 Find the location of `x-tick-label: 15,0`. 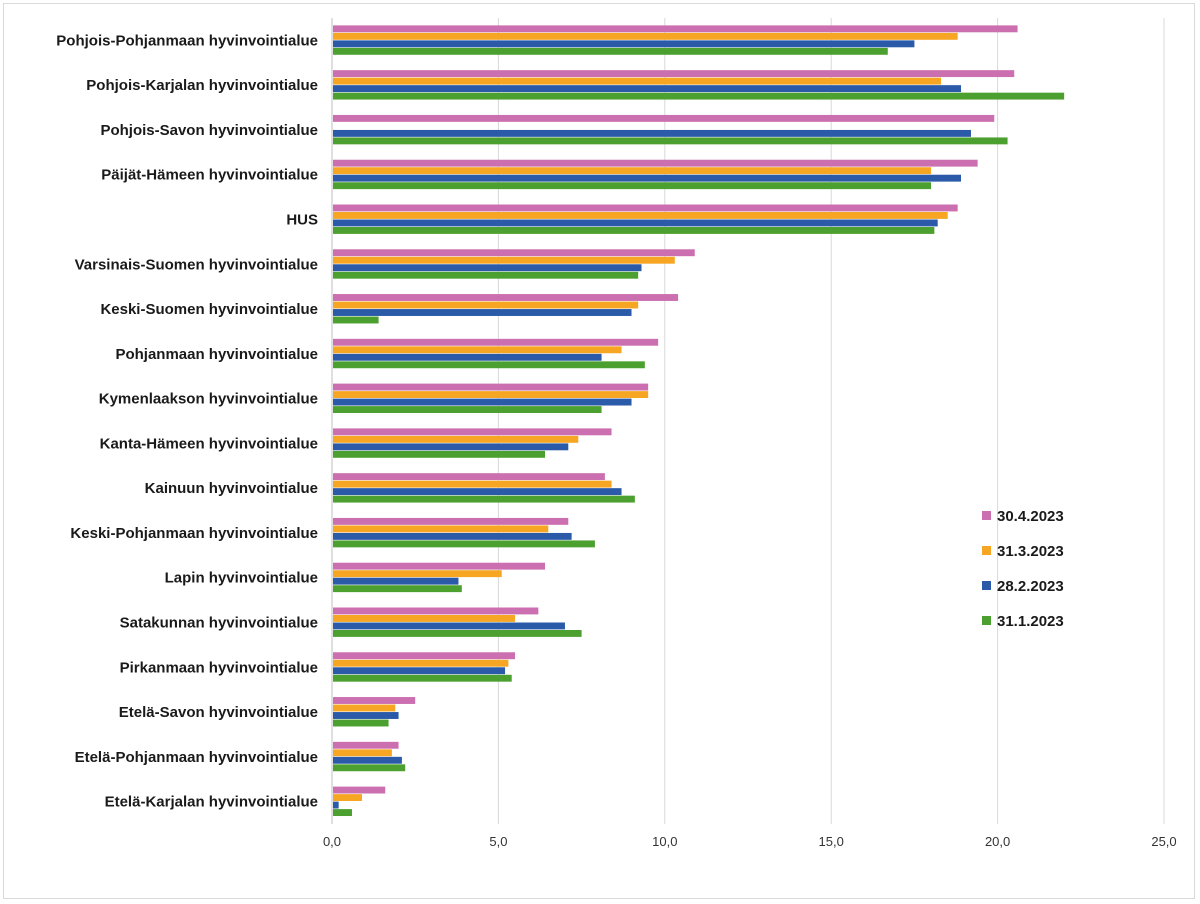

x-tick-label: 15,0 is located at coordinates (831, 841).